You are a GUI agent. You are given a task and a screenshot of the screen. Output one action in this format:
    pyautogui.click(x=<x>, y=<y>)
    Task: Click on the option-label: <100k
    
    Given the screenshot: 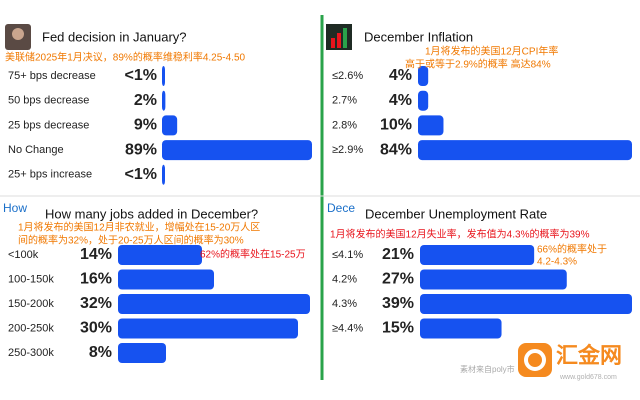 What is the action you would take?
    pyautogui.click(x=23, y=255)
    